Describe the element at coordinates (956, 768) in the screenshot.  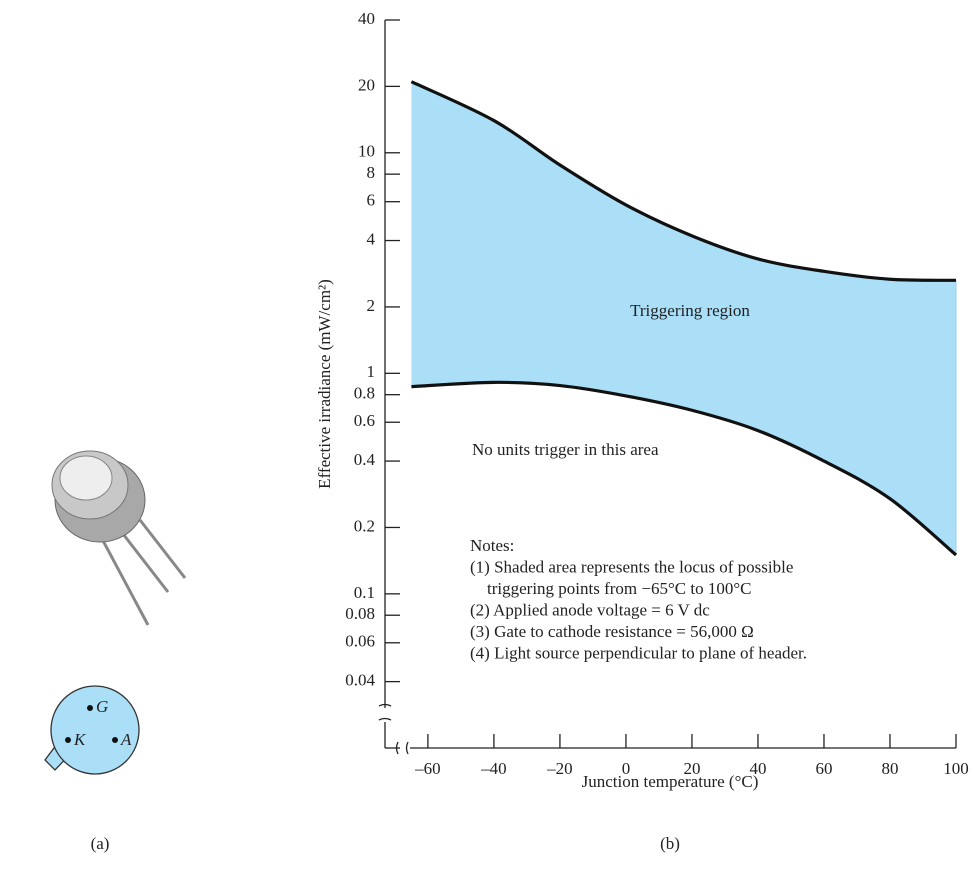
I see `x-tick-label: 100` at that location.